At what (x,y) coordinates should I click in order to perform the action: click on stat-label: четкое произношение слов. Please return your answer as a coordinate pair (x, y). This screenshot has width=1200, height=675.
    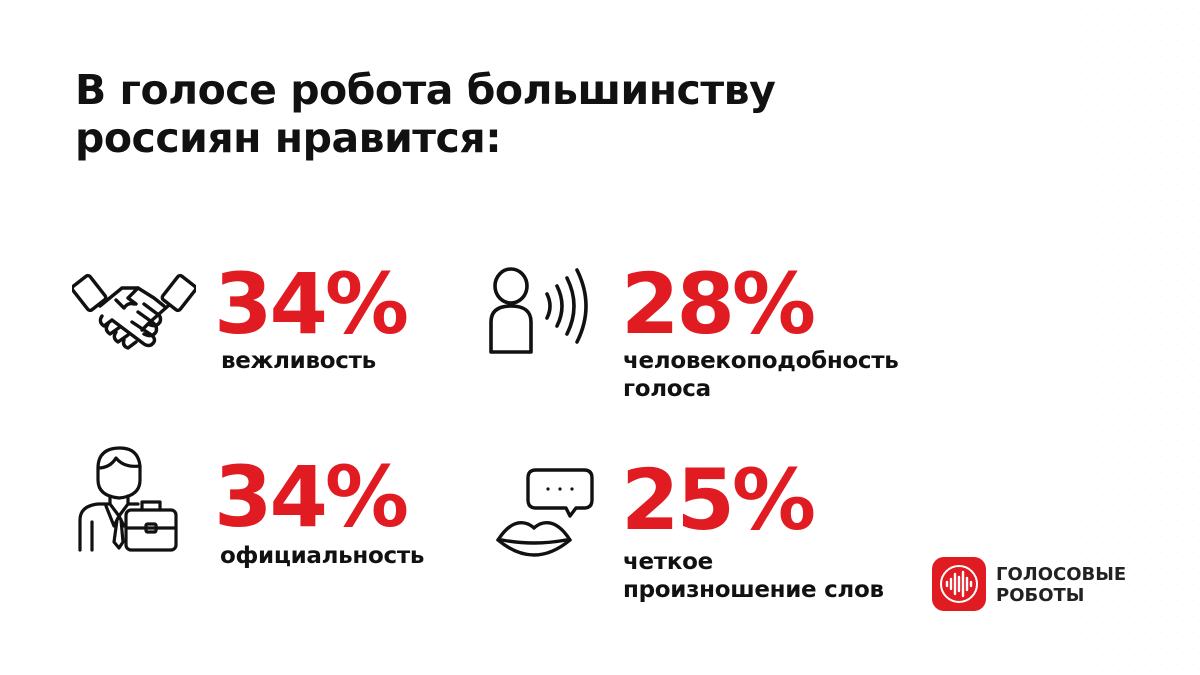
    Looking at the image, I should click on (753, 576).